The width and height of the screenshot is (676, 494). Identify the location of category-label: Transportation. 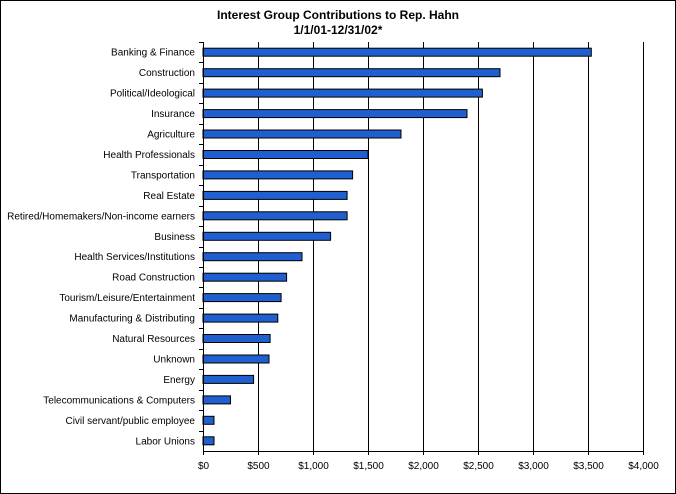
(163, 175).